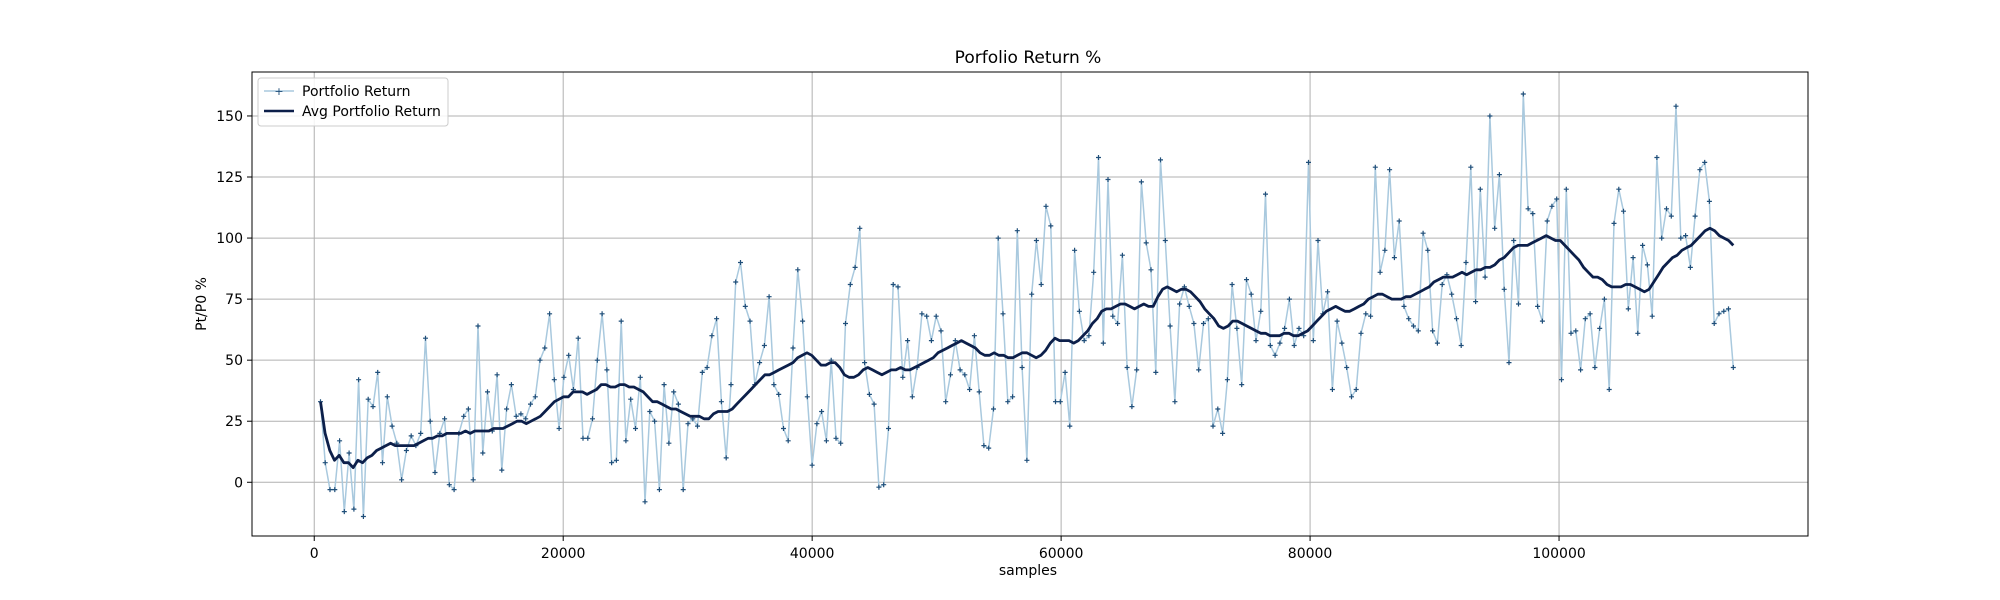 This screenshot has width=2000, height=600. What do you see at coordinates (1061, 554) in the screenshot?
I see `x-tick-label: 60000` at bounding box center [1061, 554].